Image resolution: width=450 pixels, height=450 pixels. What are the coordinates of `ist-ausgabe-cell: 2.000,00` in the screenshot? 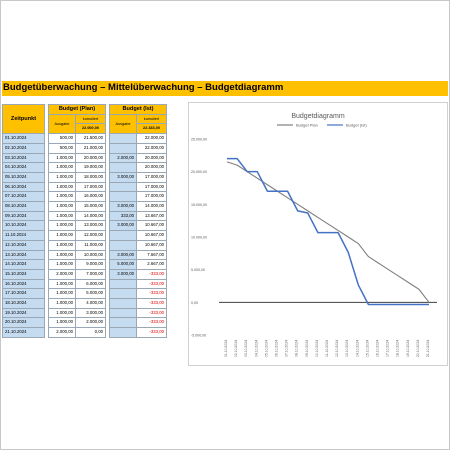 It's located at (123, 158).